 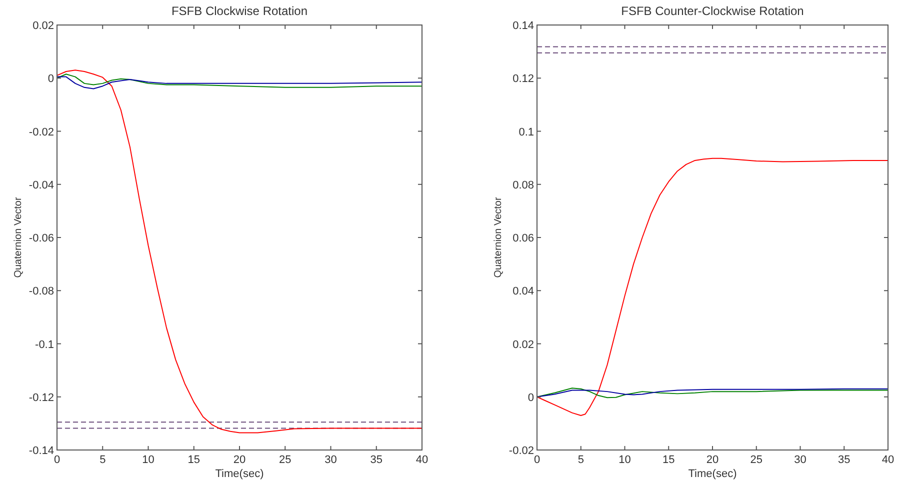 What do you see at coordinates (523, 26) in the screenshot?
I see `y-tick-label: 0.14` at bounding box center [523, 26].